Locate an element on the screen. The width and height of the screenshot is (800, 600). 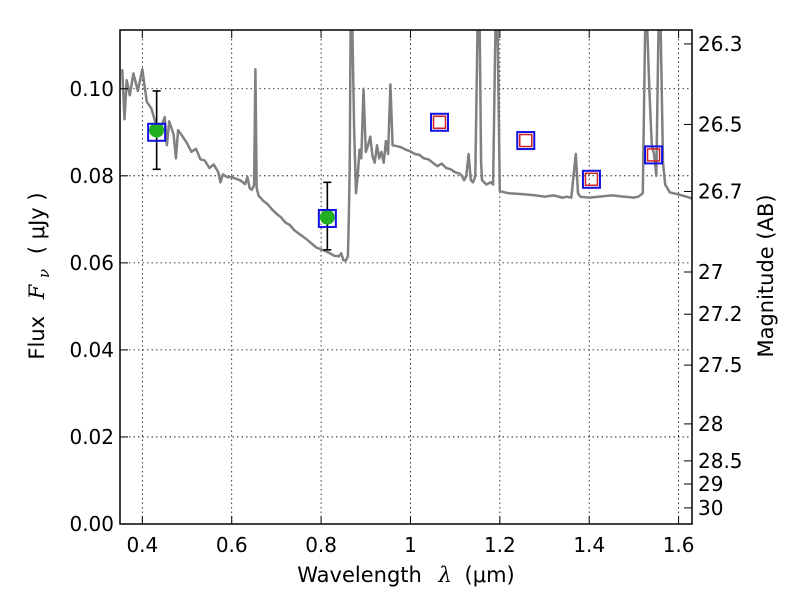
y2-tick-label: 26.3 is located at coordinates (720, 44).